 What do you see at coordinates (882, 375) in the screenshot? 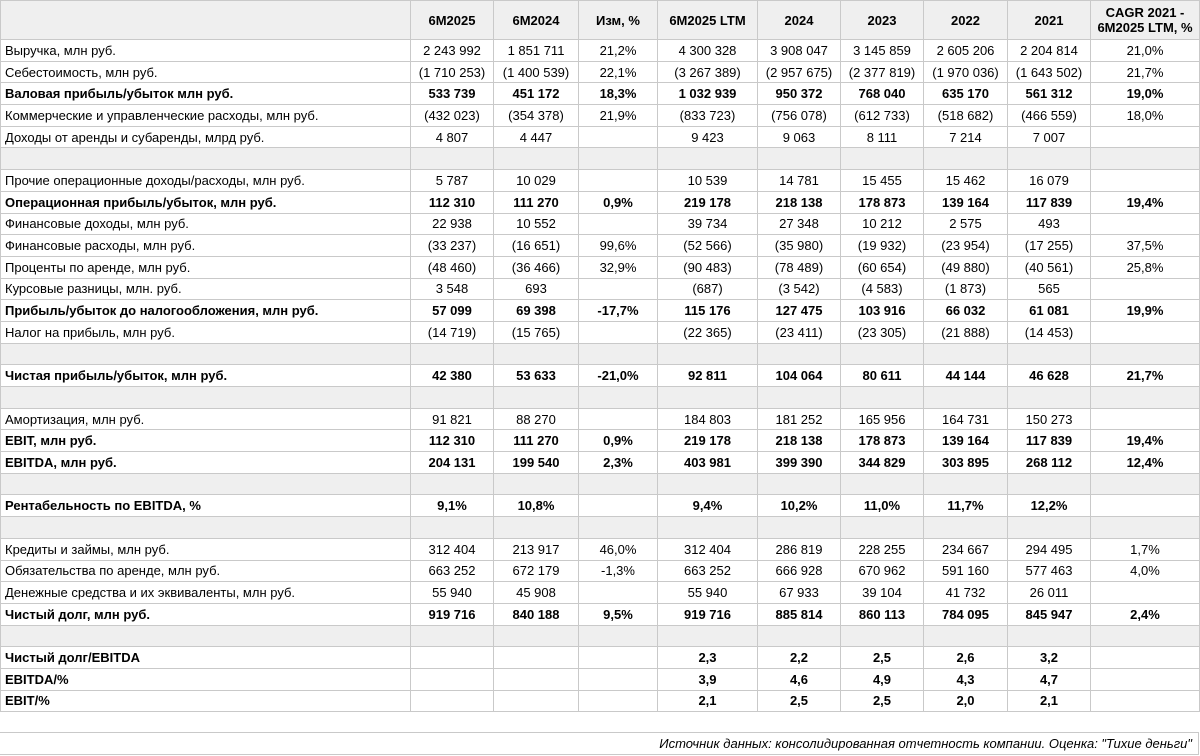
I see `value-cell: 80 611` at bounding box center [882, 375].